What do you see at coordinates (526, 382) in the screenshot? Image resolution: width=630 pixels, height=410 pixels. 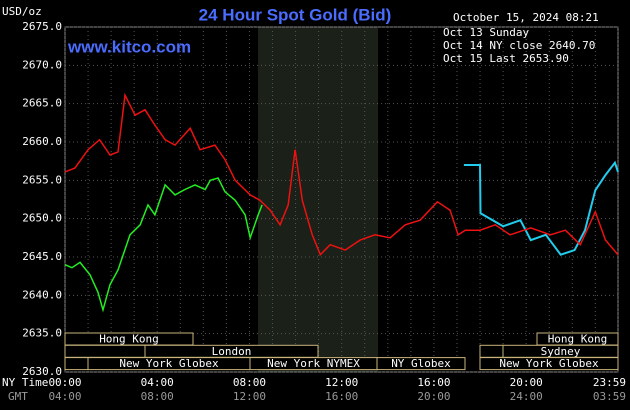 I see `x-tick-label: 20:00` at bounding box center [526, 382].